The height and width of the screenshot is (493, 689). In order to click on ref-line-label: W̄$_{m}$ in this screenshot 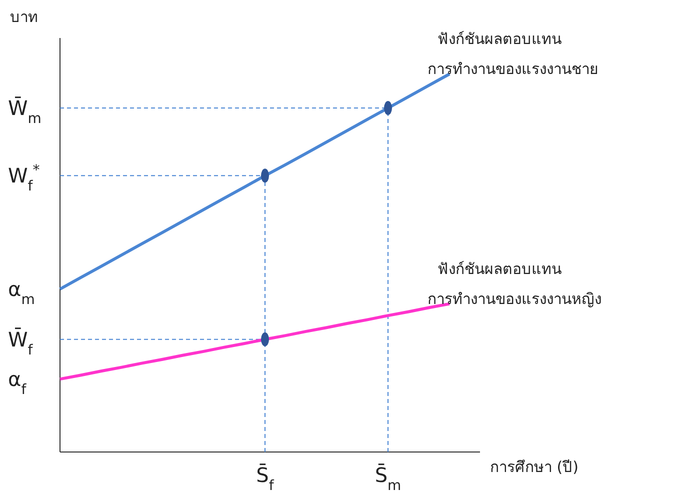, I will do `click(25, 112)`.